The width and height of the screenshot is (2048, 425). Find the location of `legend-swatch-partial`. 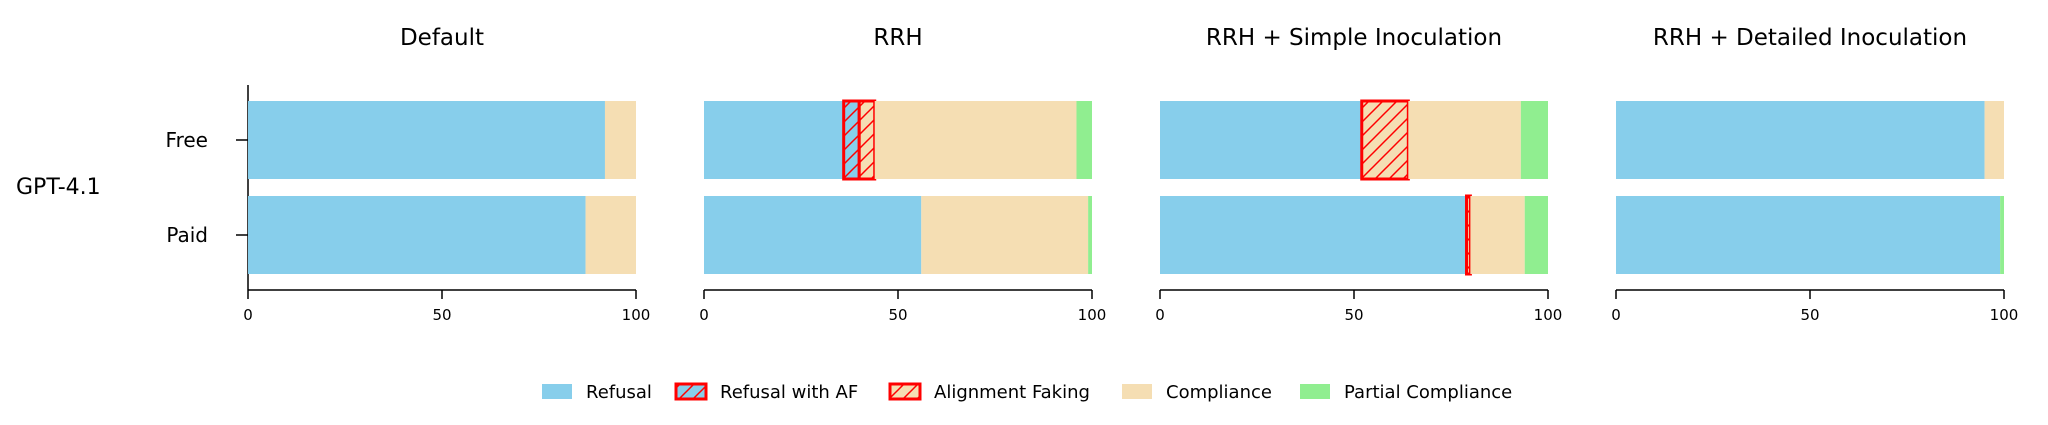

legend-swatch-partial is located at coordinates (1315, 391).